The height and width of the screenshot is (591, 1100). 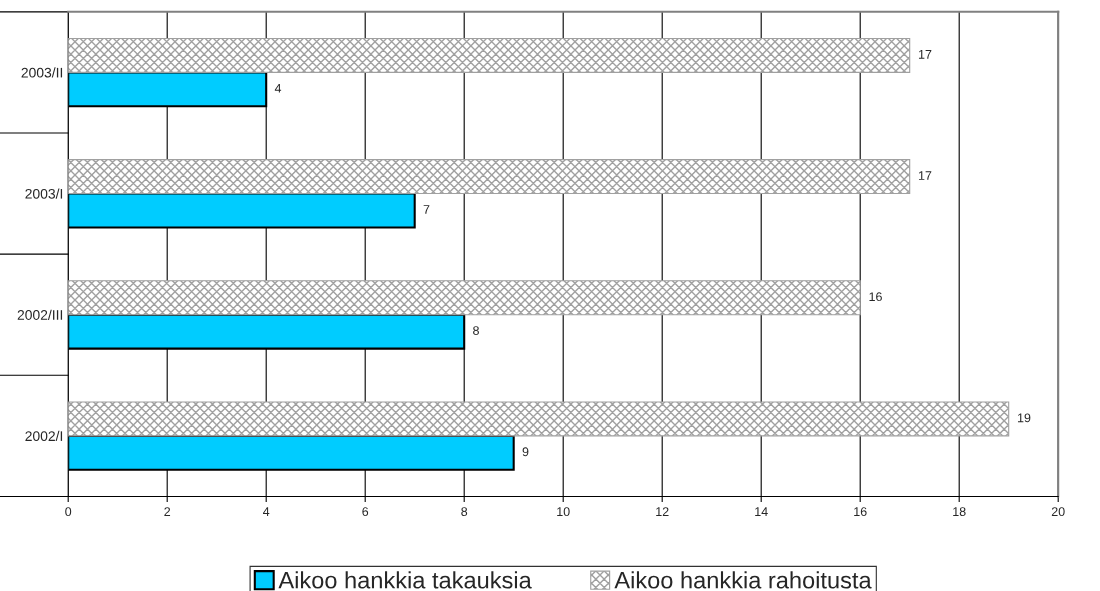 What do you see at coordinates (1024, 418) in the screenshot?
I see `data-label: 19` at bounding box center [1024, 418].